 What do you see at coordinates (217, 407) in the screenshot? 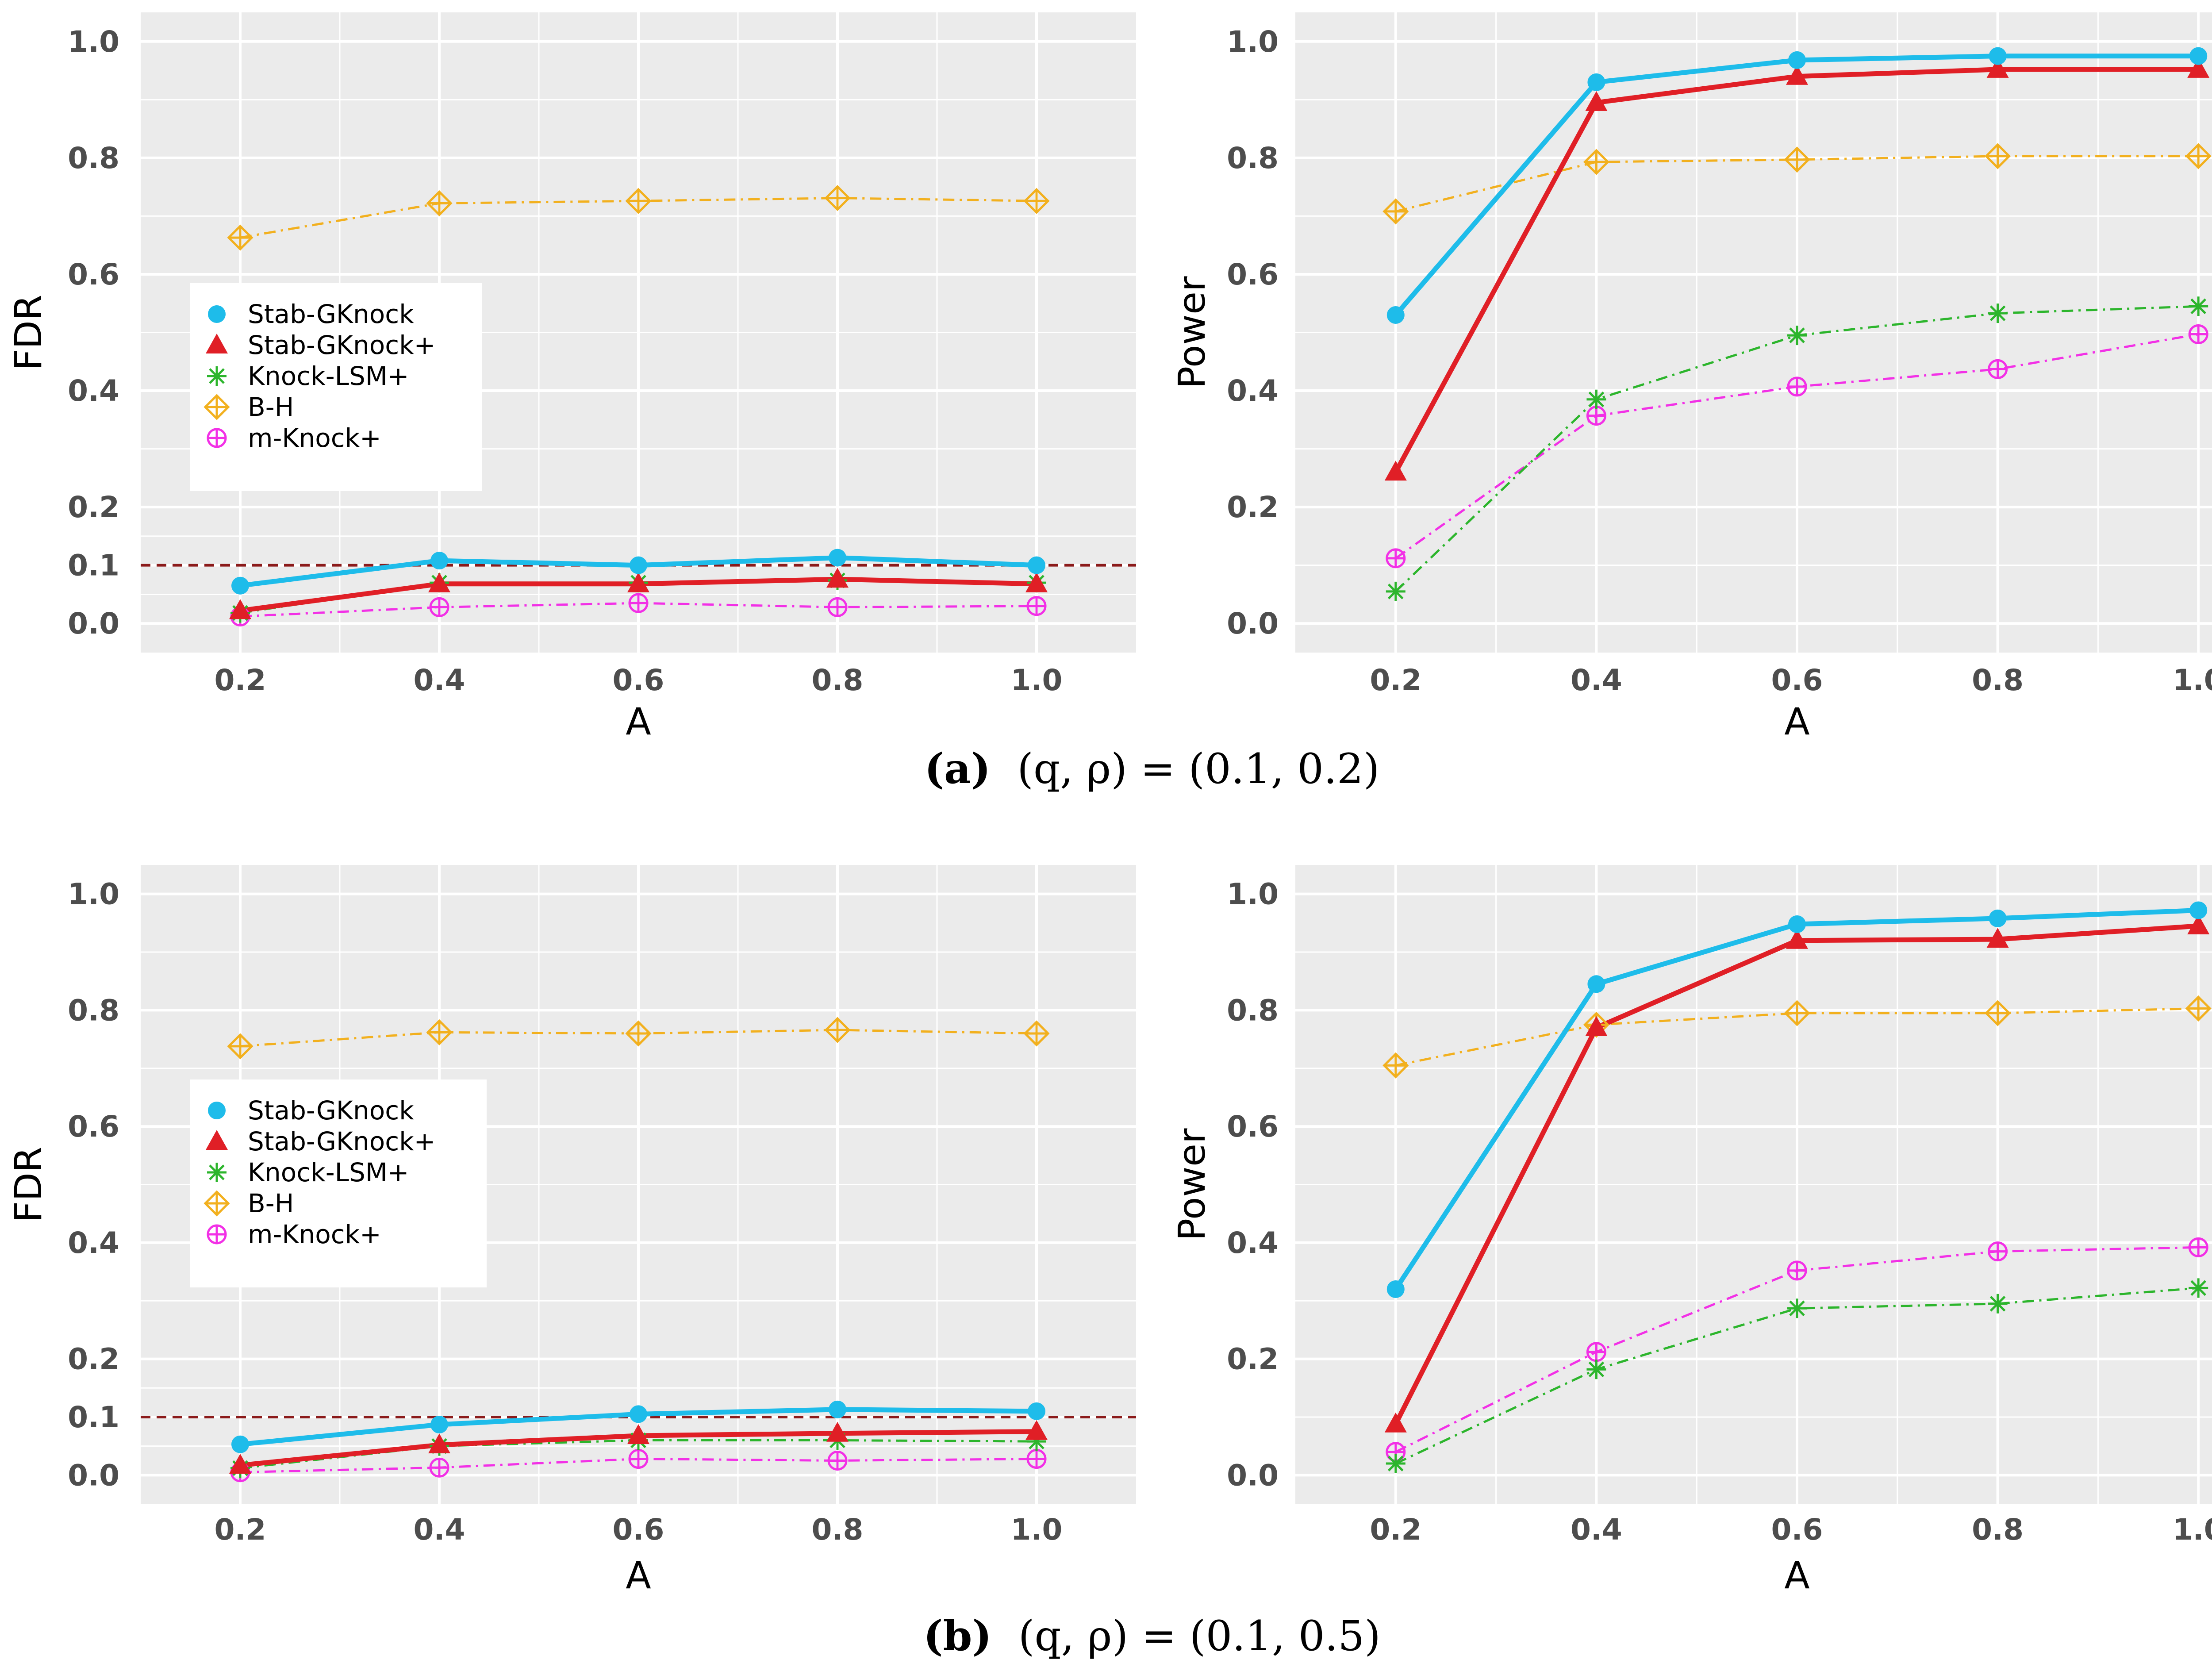
I see `a-fdr-legend-key-b-h` at bounding box center [217, 407].